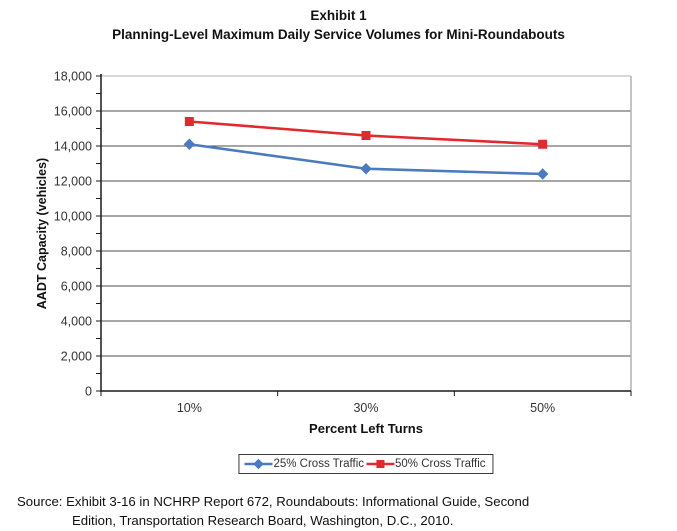  I want to click on legend-label: 25% Cross Traffic, so click(318, 464).